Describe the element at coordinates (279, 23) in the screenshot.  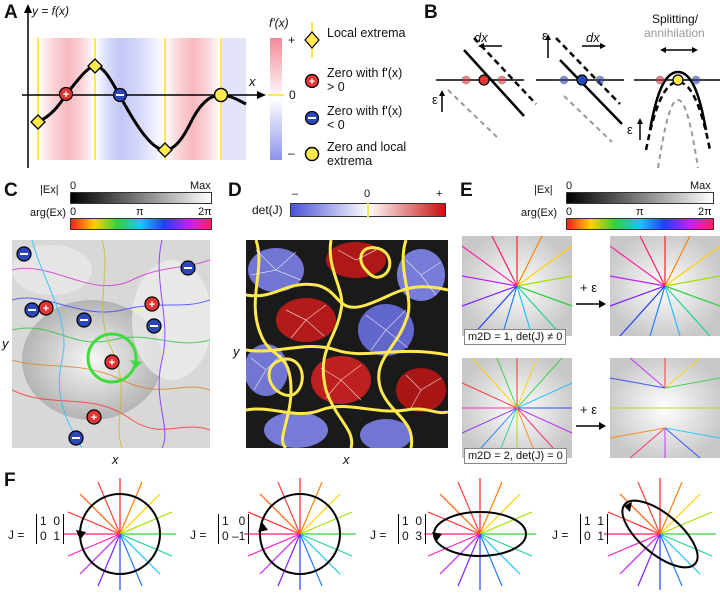
I see `panel-a-cbar-title: f'(x)` at that location.